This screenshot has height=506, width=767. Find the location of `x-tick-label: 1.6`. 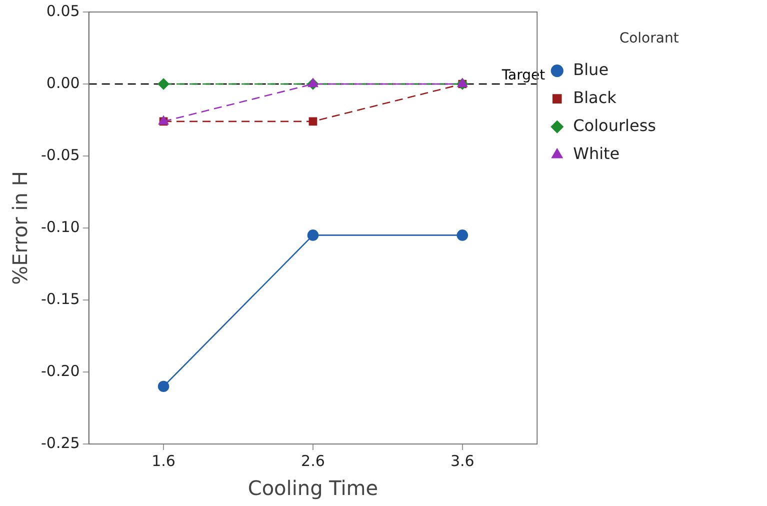

x-tick-label: 1.6 is located at coordinates (164, 461).